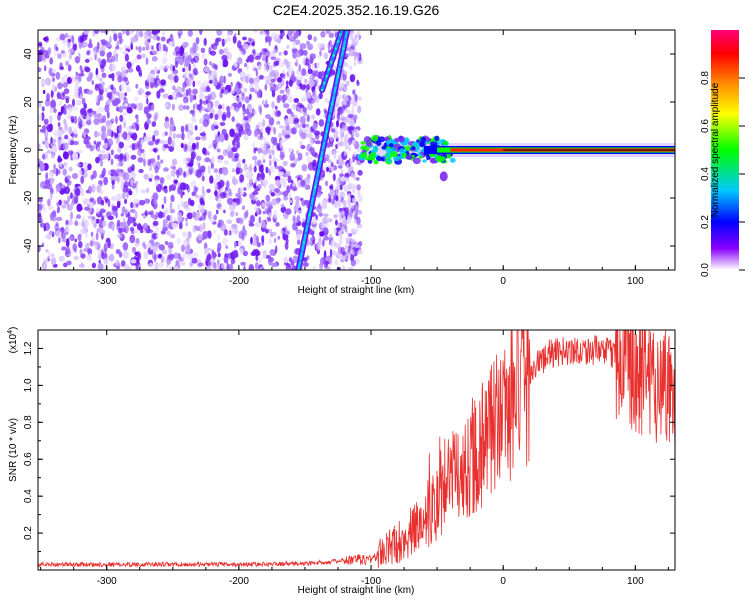 The image size is (750, 600). What do you see at coordinates (28, 54) in the screenshot?
I see `spectrogram-ytick-label: 40` at bounding box center [28, 54].